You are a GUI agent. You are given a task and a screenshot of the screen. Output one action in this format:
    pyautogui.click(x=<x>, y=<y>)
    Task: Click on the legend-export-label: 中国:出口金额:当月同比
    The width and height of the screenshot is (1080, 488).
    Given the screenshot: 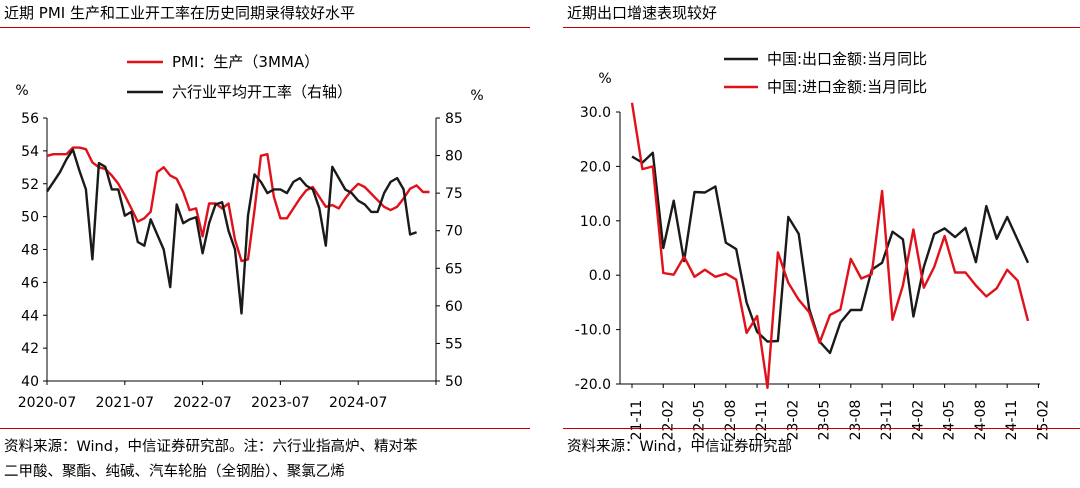 What is the action you would take?
    pyautogui.click(x=847, y=59)
    